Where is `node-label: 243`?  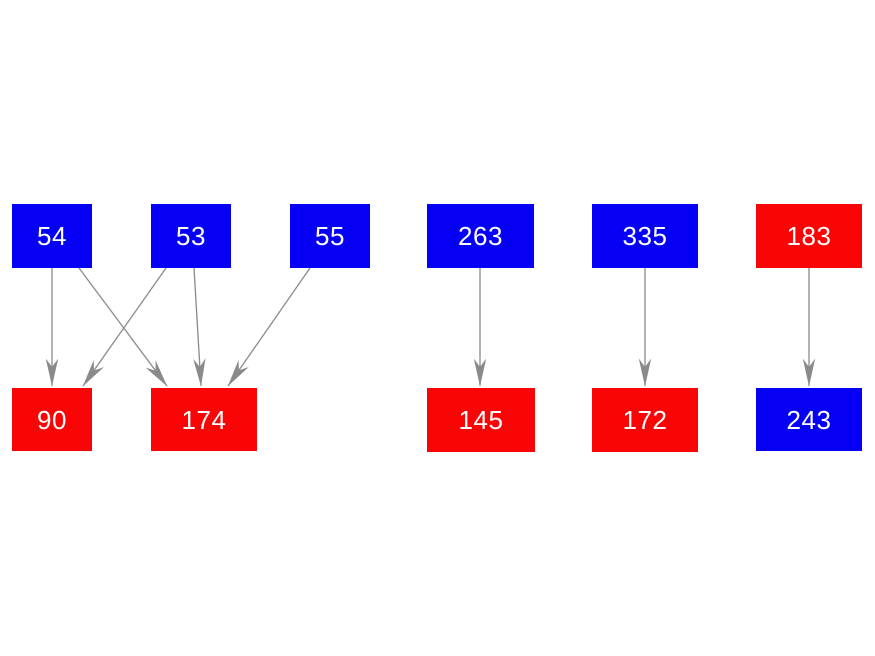 node-label: 243 is located at coordinates (809, 419).